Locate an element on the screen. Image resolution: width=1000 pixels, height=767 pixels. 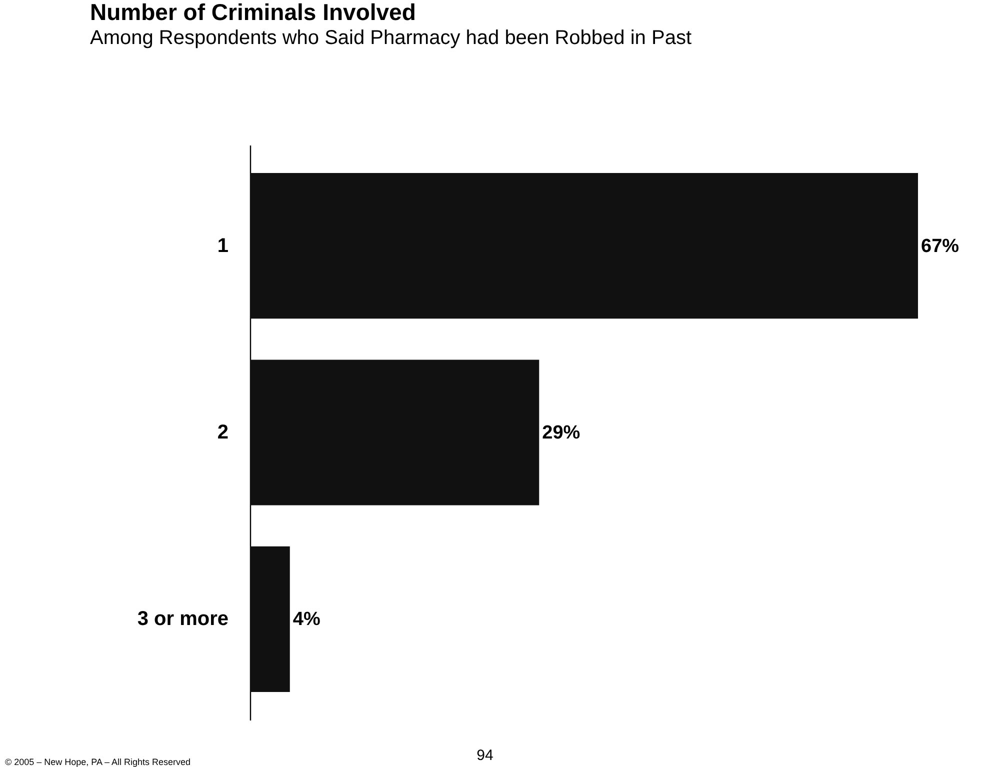
data-label: 67% is located at coordinates (940, 246).